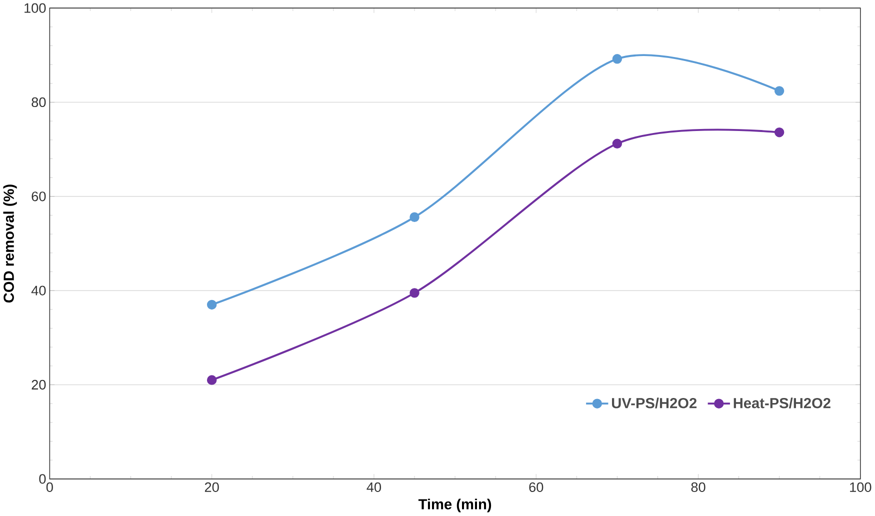 The height and width of the screenshot is (516, 875). I want to click on y-tick-label: 40, so click(38, 291).